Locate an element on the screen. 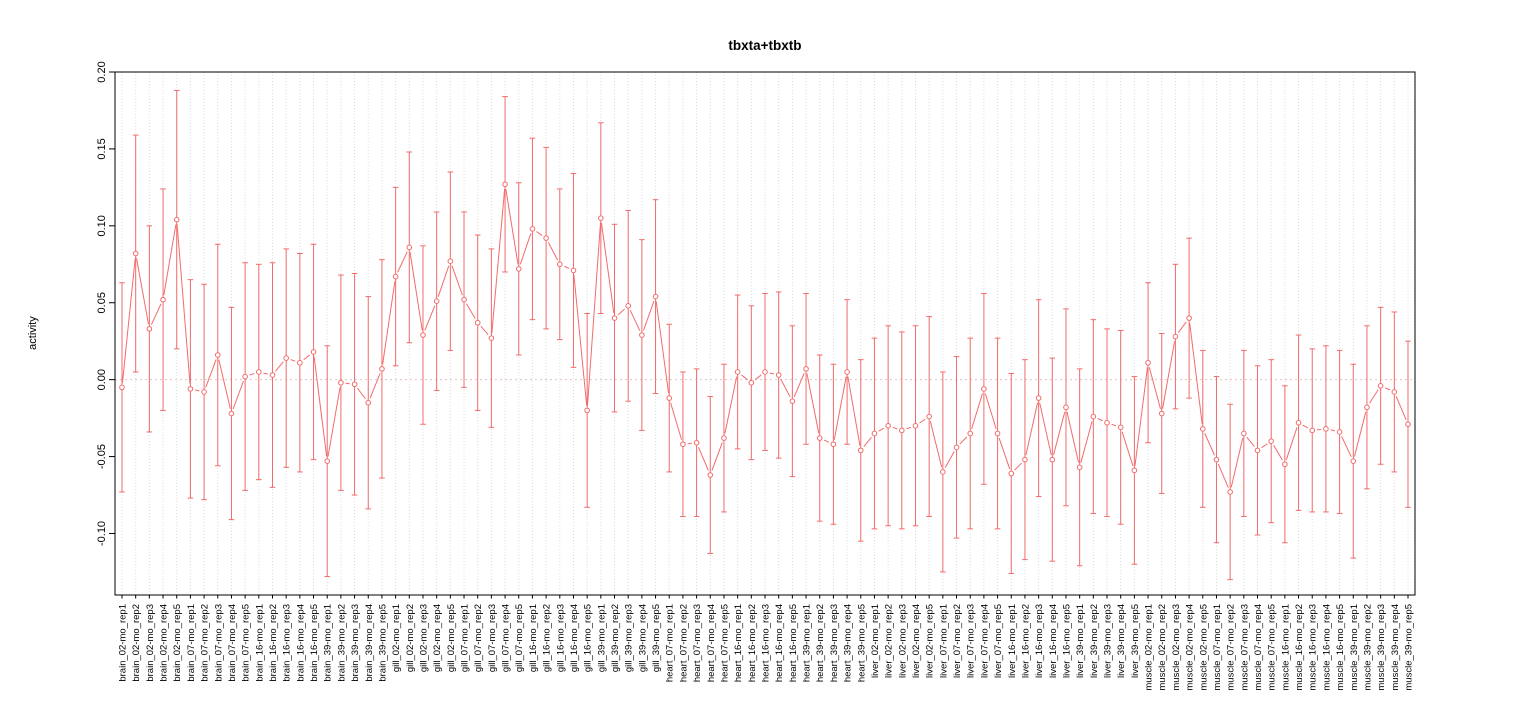 The image size is (1530, 720). svg-text: heart_39-mo_rep2 is located at coordinates (820, 643).